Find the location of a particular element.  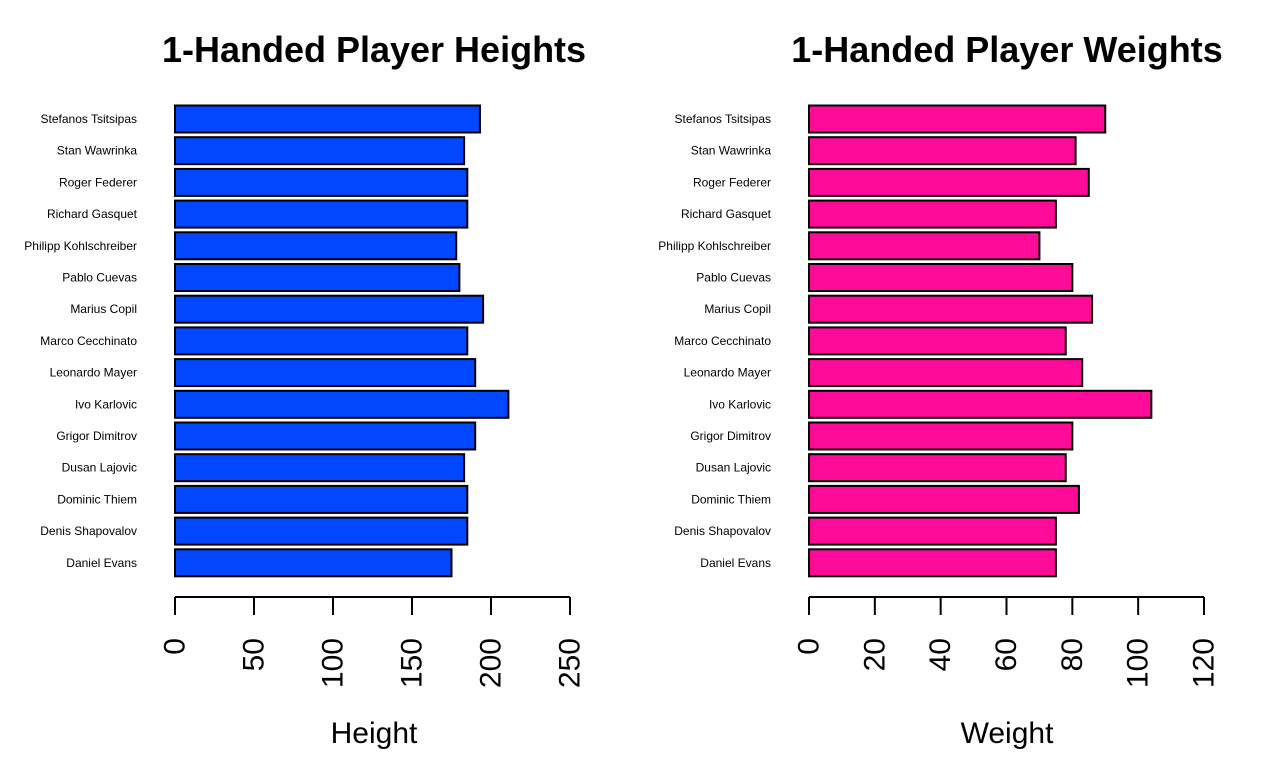

heights-tick-label: 100 is located at coordinates (333, 663).